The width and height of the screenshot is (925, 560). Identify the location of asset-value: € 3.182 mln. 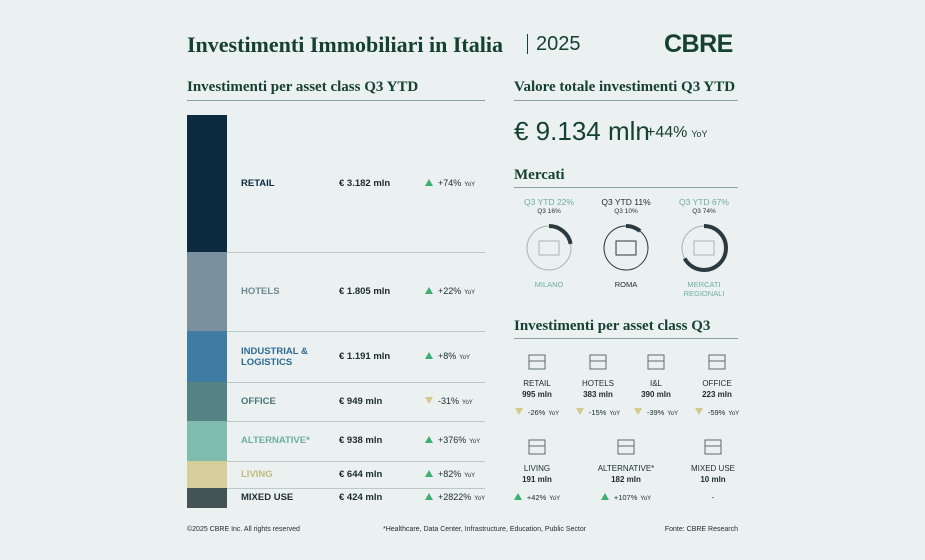
(365, 183).